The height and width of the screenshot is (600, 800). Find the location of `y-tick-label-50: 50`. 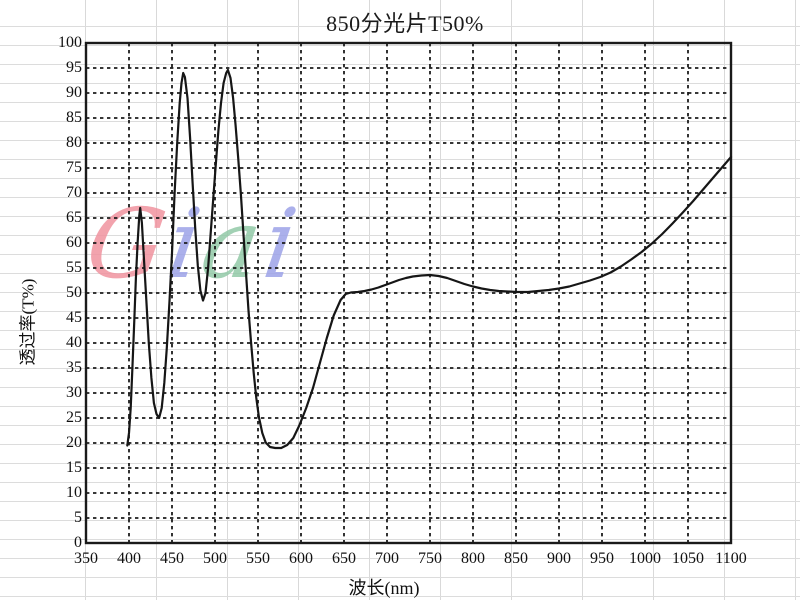

y-tick-label-50: 50 is located at coordinates (74, 292).